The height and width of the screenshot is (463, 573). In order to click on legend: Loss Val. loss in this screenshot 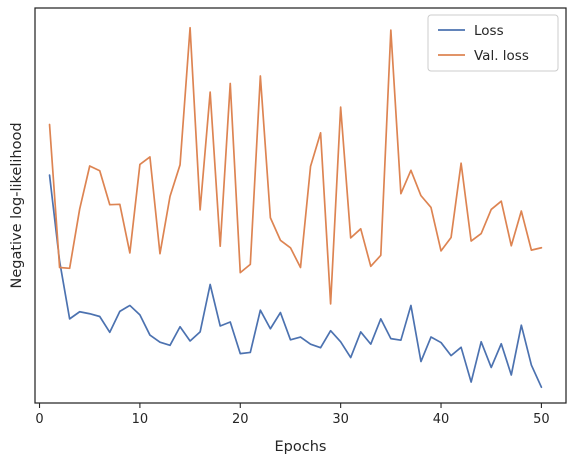, I will do `click(493, 43)`.